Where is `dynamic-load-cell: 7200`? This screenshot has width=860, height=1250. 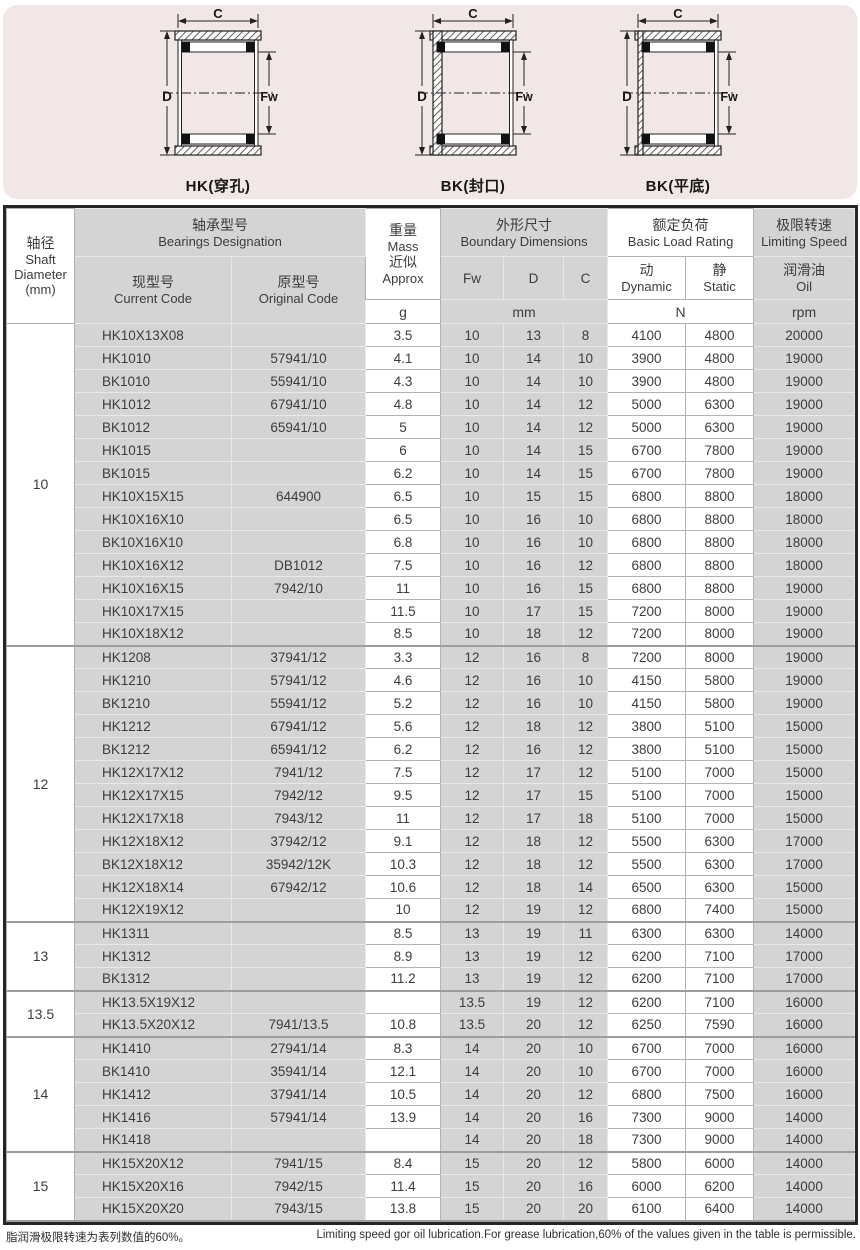 dynamic-load-cell: 7200 is located at coordinates (647, 634).